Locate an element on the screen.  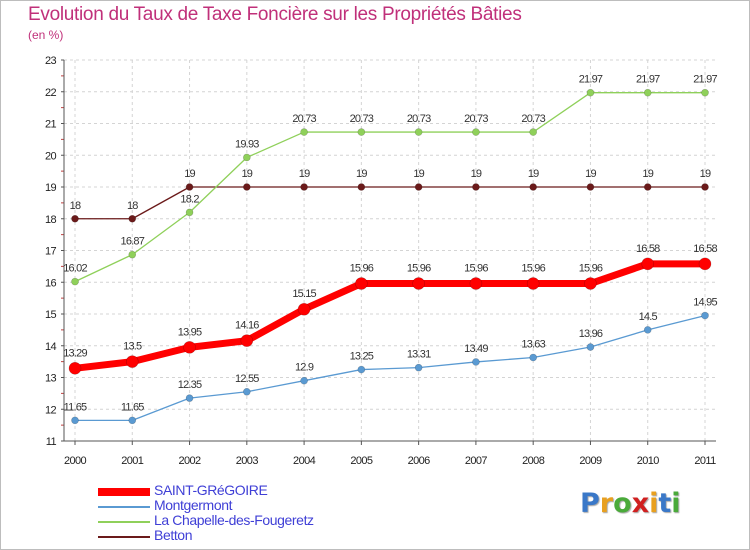
data-label: 13.49 is located at coordinates (476, 349).